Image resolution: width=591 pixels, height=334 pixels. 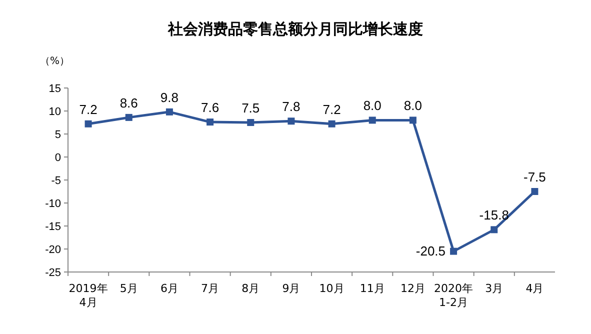 What do you see at coordinates (494, 215) in the screenshot?
I see `data-label: -15.8` at bounding box center [494, 215].